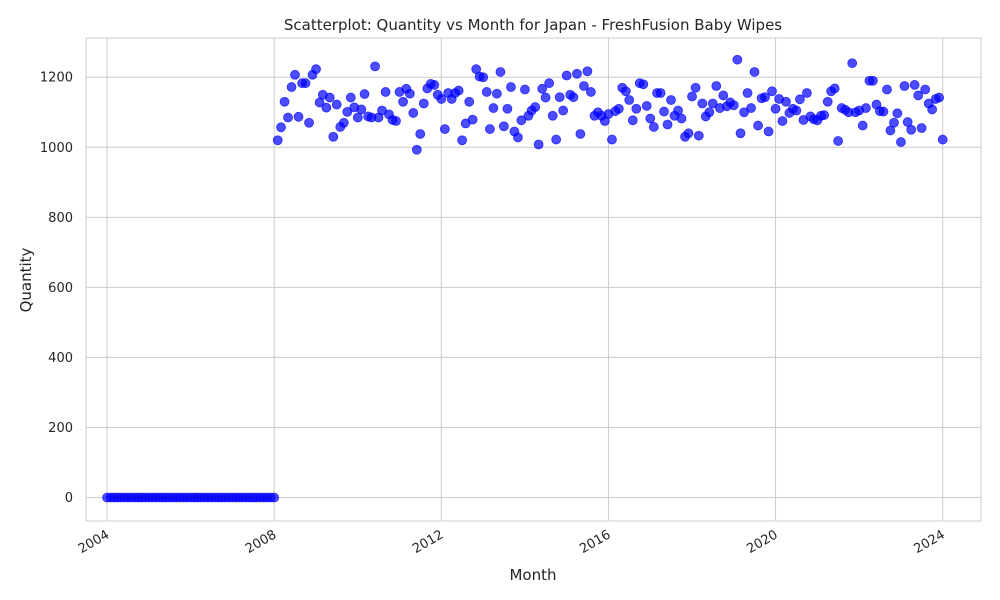 Image resolution: width=1000 pixels, height=600 pixels. Describe the element at coordinates (60, 428) in the screenshot. I see `y-tick-label: 200` at that location.